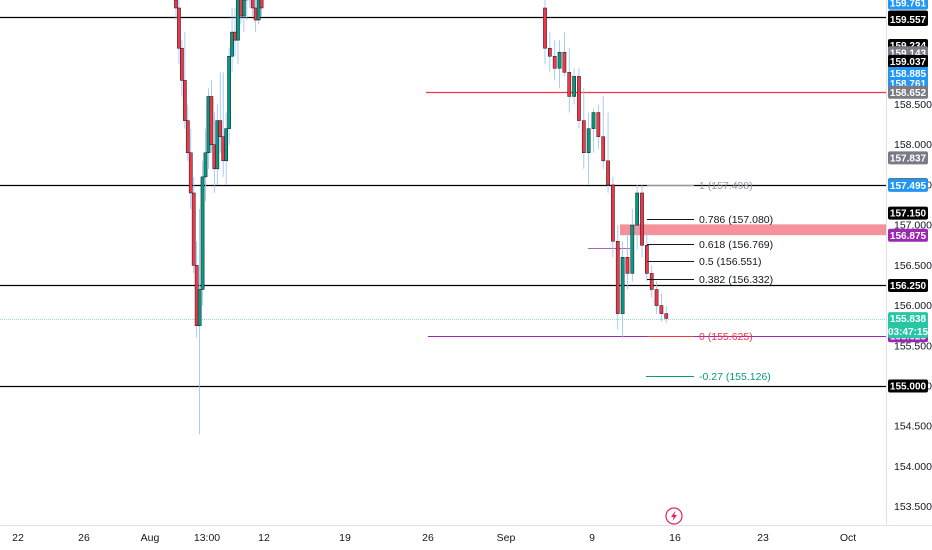  What do you see at coordinates (345, 538) in the screenshot?
I see `time-tick-label: 19` at bounding box center [345, 538].